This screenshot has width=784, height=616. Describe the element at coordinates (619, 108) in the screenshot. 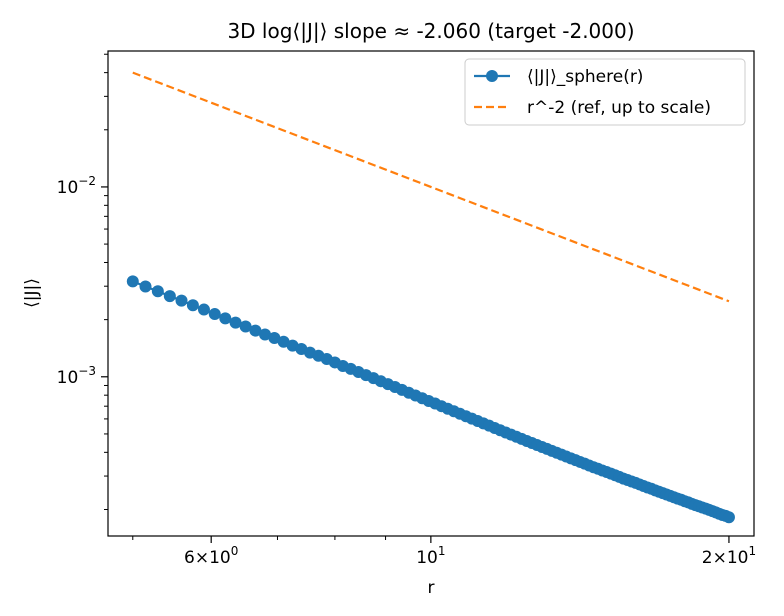

I see `legend-label-ref: r^-2 (ref, up to scale)` at that location.